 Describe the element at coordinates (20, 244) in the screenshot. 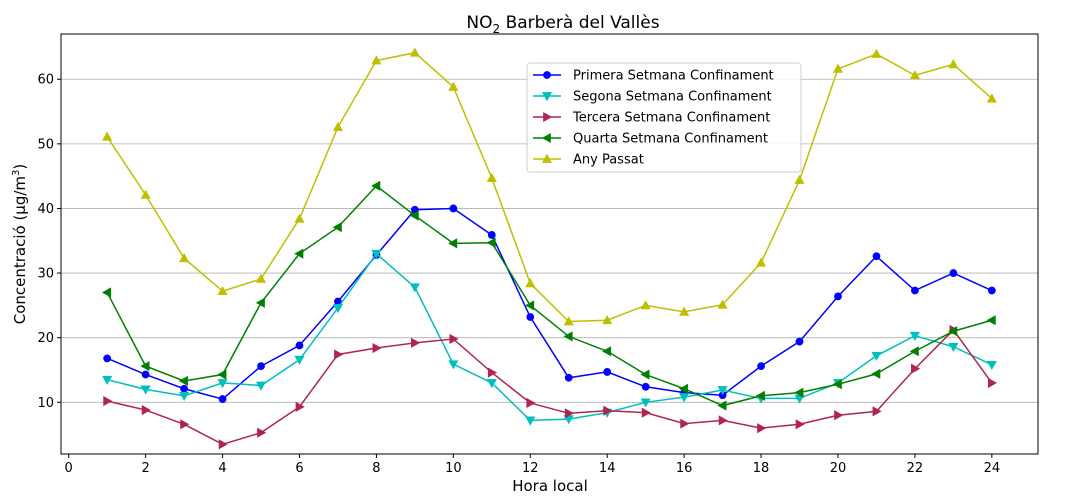

I see `y-axis-label: Concentració (µg/m3)` at that location.